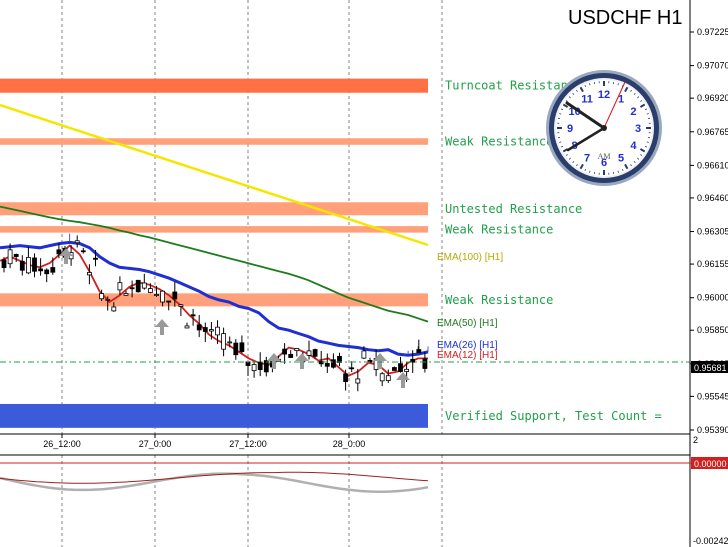  Describe the element at coordinates (62, 444) in the screenshot. I see `time-tick-label: 26_12:00` at that location.